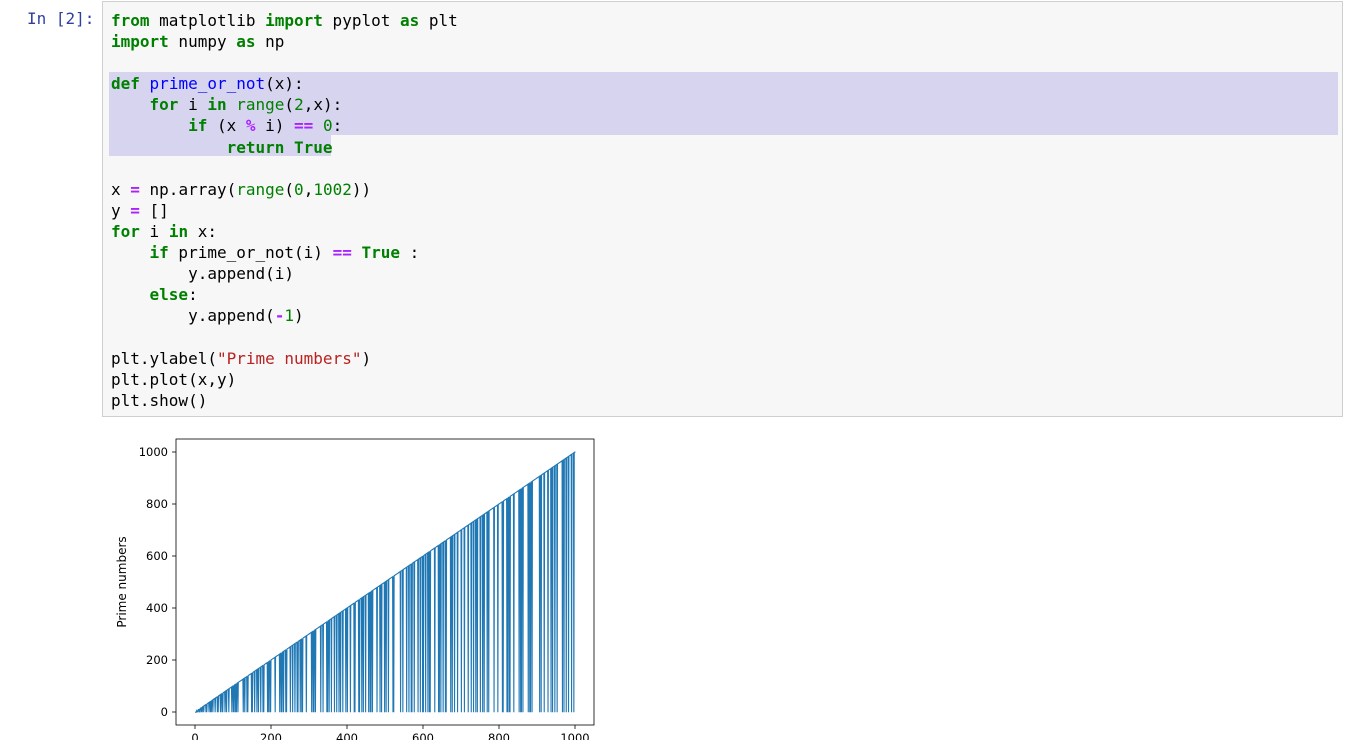 The width and height of the screenshot is (1345, 744). I want to click on code-line: return True, so click(284, 147).